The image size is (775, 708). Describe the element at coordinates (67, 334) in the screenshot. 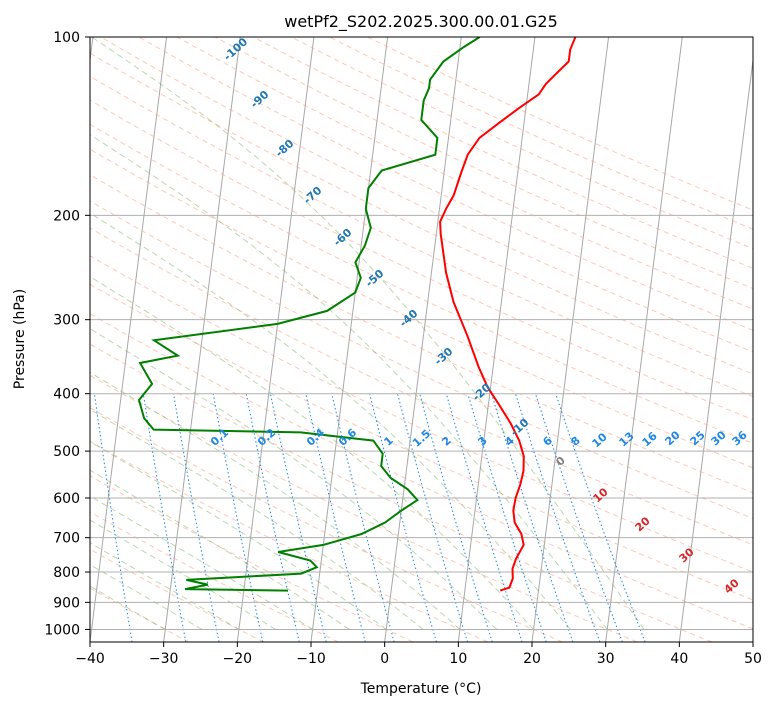

I see `y-axis: 100 200 300 400 500 600 700 800 900 1000` at that location.